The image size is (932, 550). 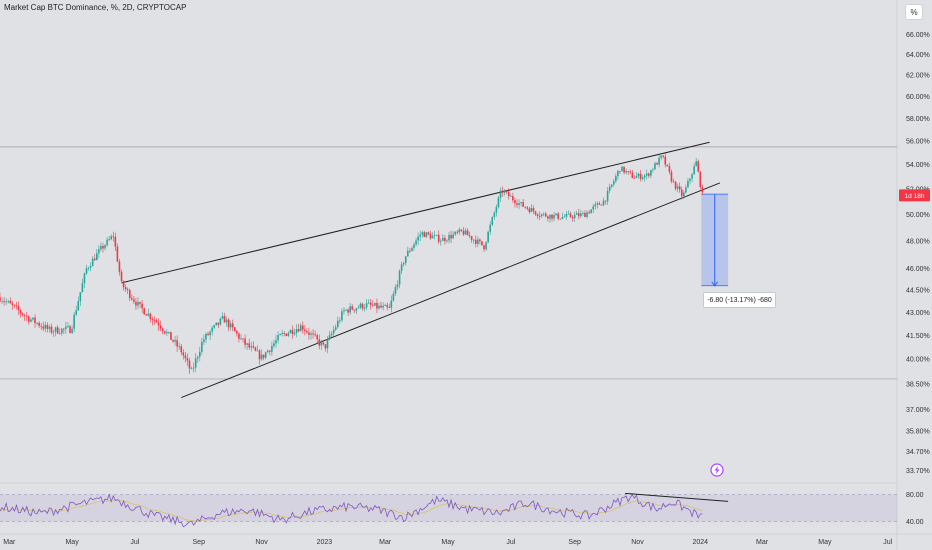 I want to click on y-tick-label: 37.00%, so click(x=918, y=410).